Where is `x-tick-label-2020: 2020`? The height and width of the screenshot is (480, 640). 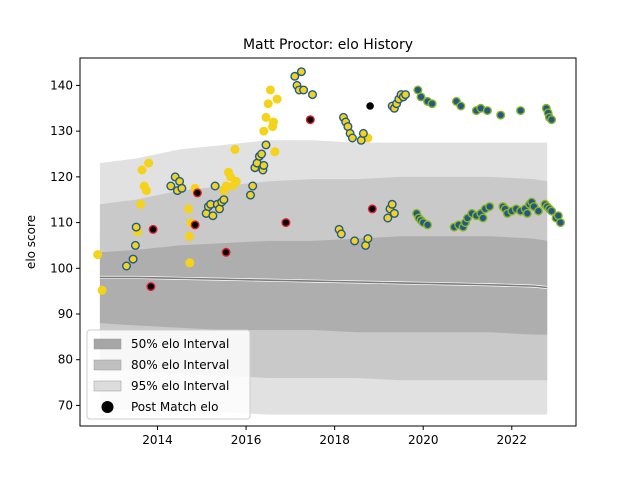 x-tick-label-2020: 2020 is located at coordinates (423, 440).